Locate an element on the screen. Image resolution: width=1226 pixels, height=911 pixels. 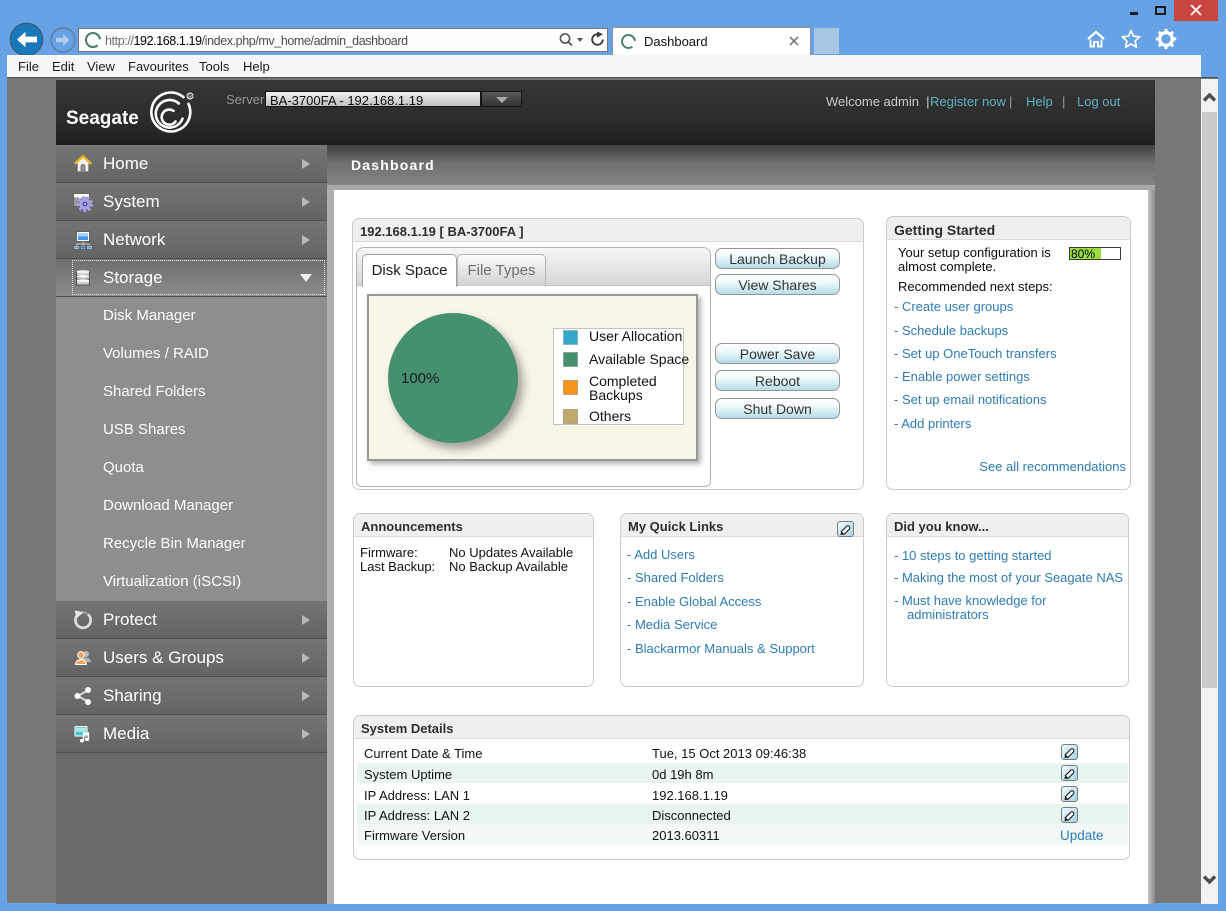
svg-text: R is located at coordinates (190, 97).